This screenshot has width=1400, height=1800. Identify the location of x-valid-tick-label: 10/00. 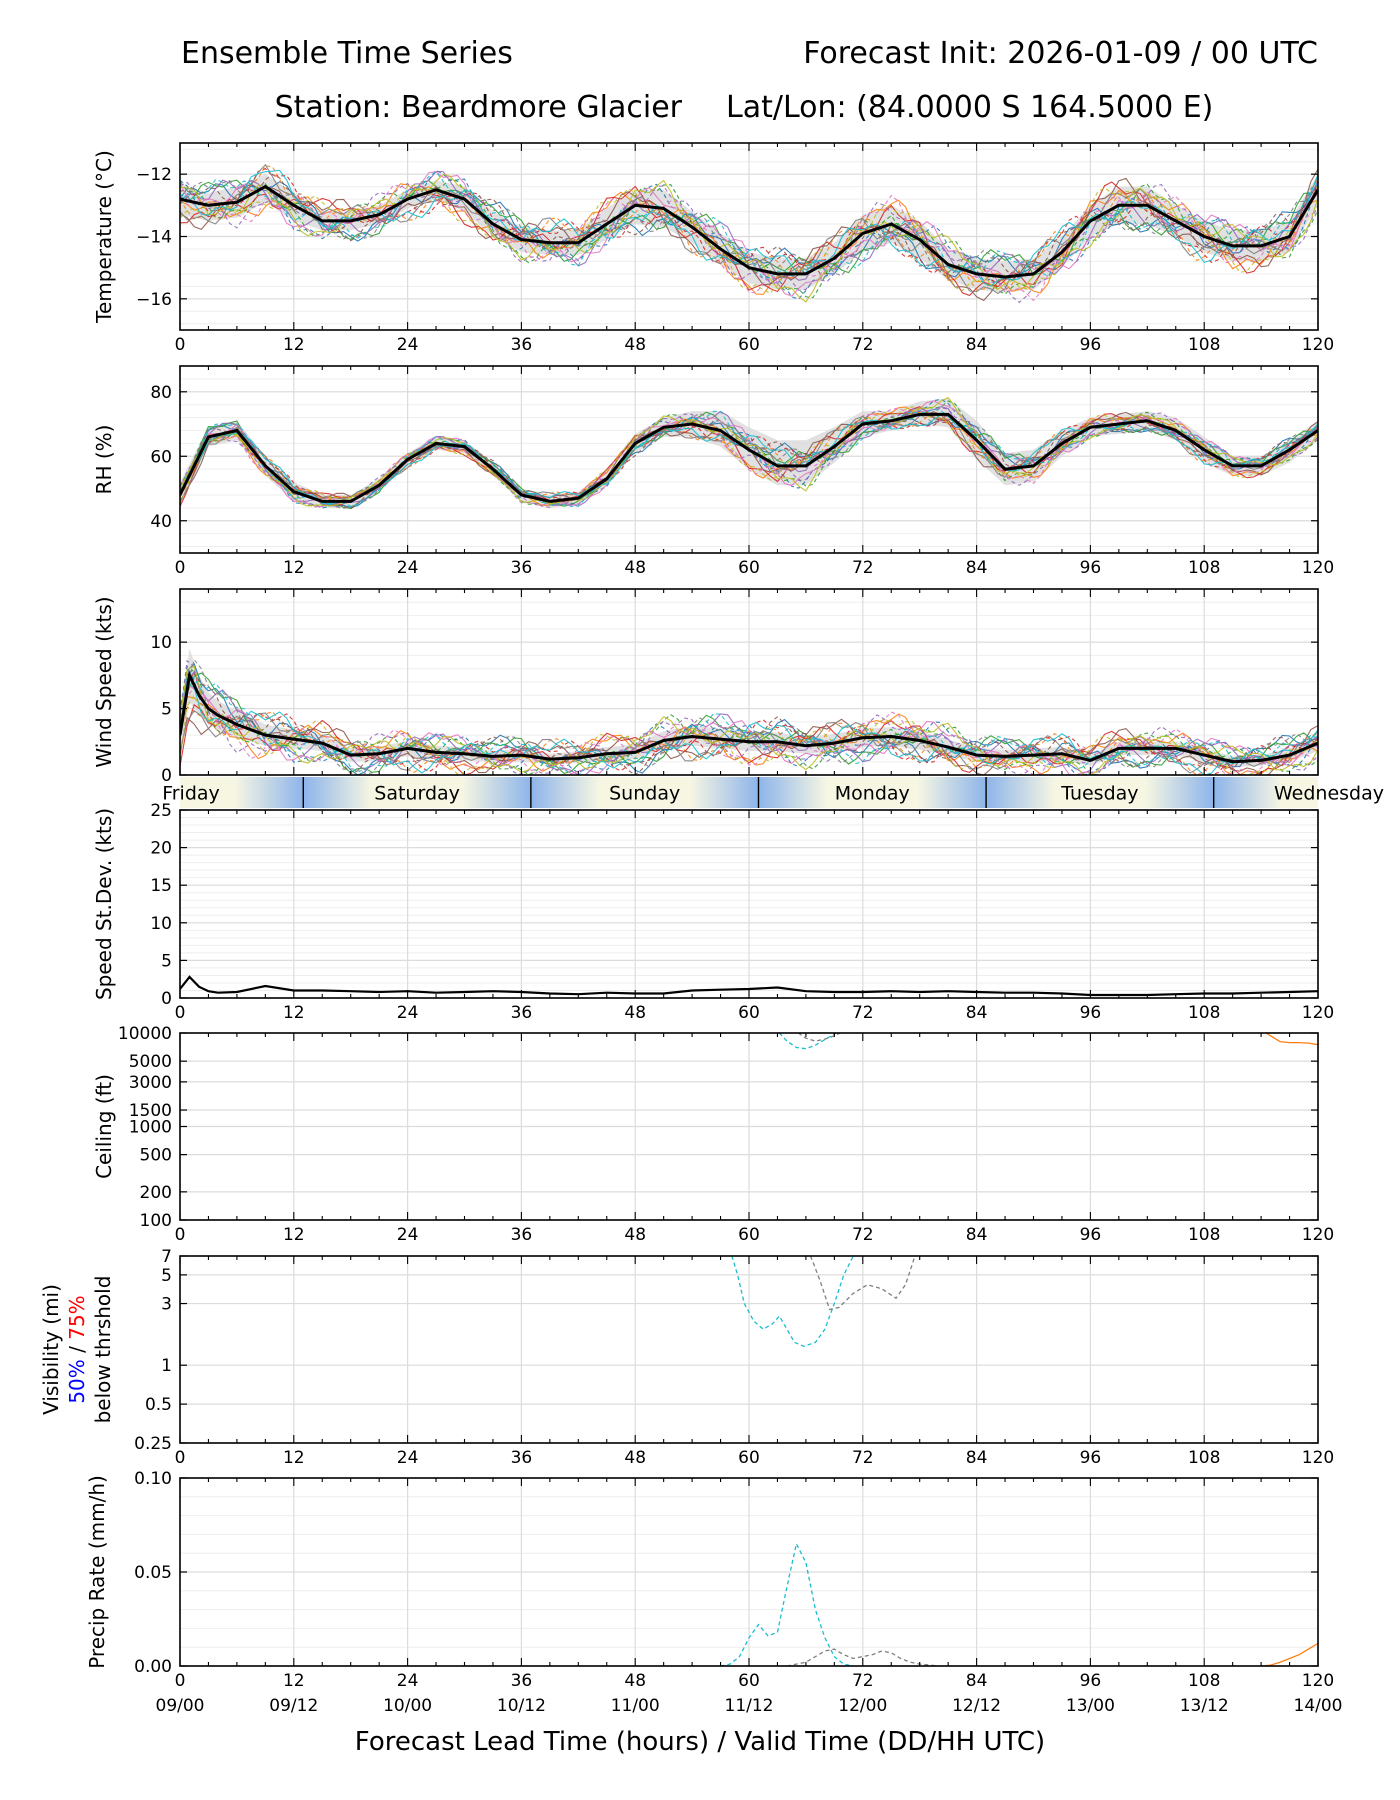
(407, 1706).